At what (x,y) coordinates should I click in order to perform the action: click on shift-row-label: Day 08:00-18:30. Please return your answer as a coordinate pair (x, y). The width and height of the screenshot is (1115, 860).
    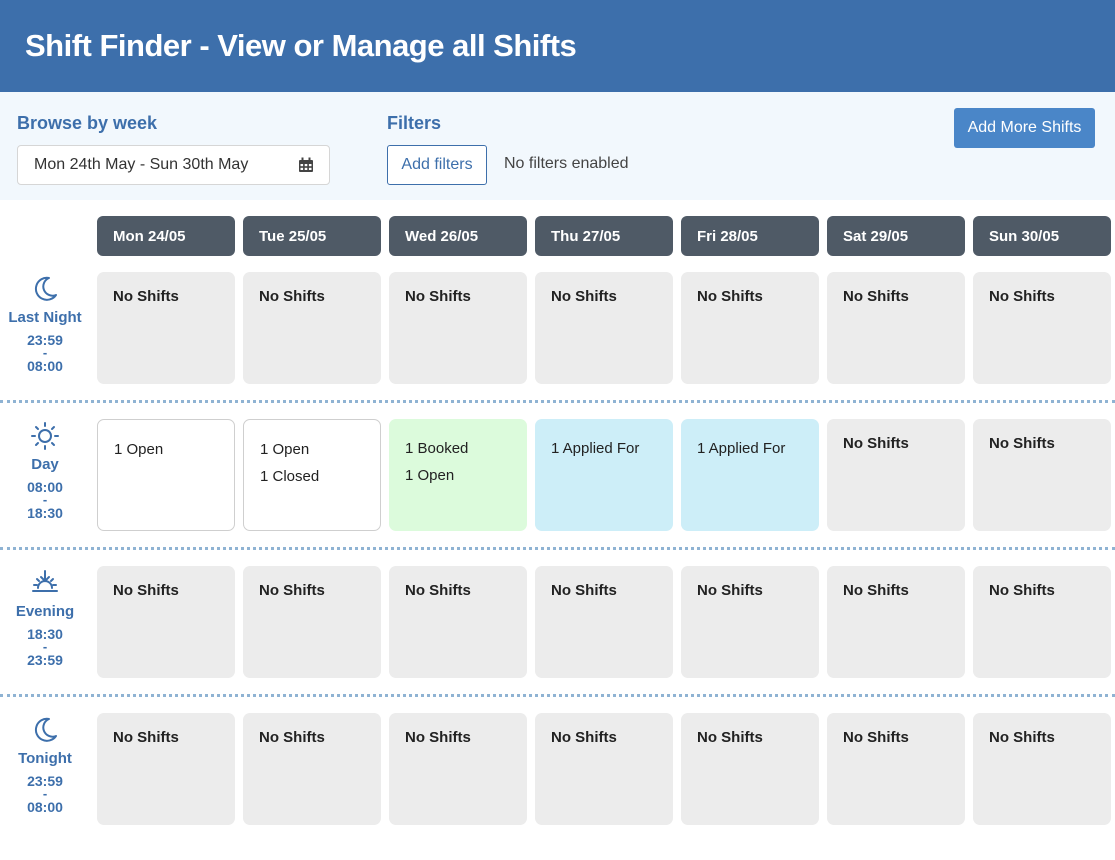
    Looking at the image, I should click on (45, 479).